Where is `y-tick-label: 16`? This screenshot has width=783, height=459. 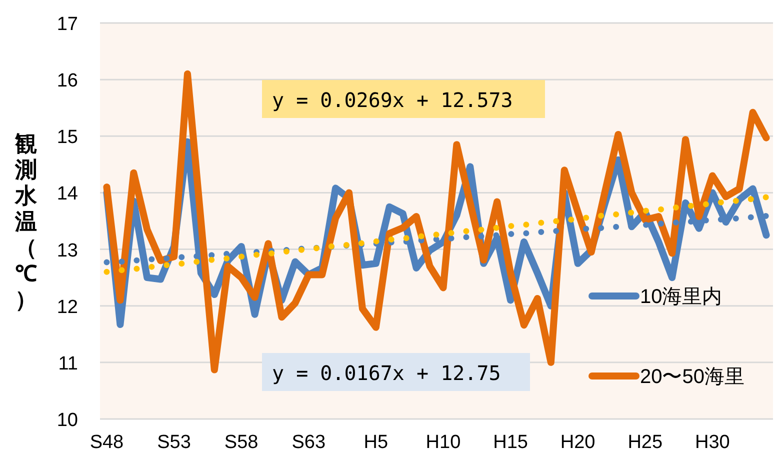
y-tick-label: 16 is located at coordinates (67, 81).